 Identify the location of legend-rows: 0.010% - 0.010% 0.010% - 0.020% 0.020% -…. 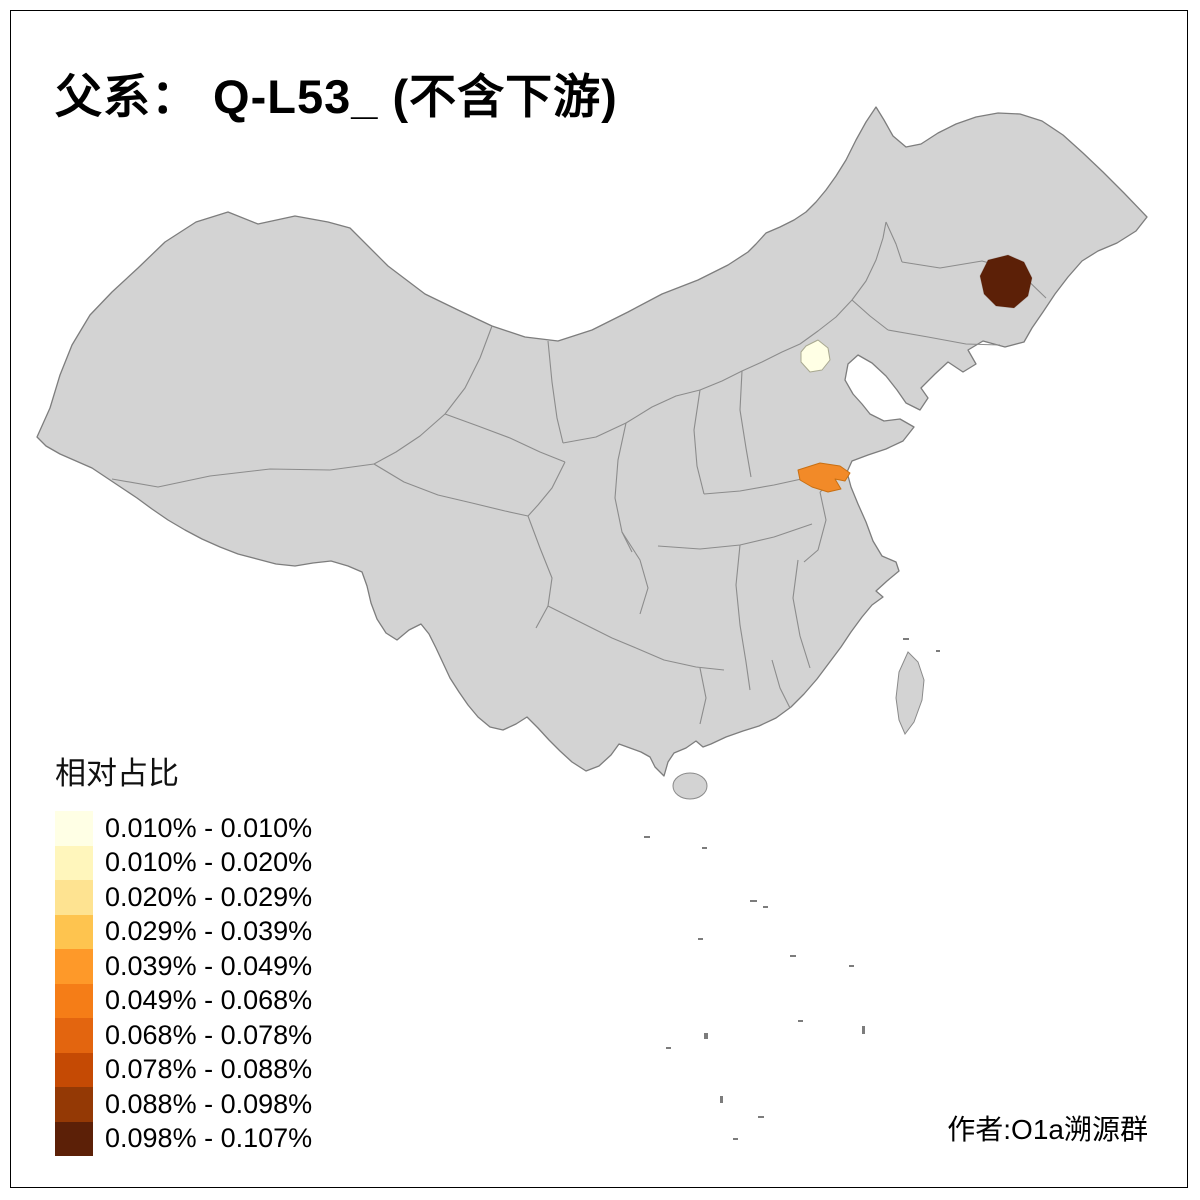
(183, 983).